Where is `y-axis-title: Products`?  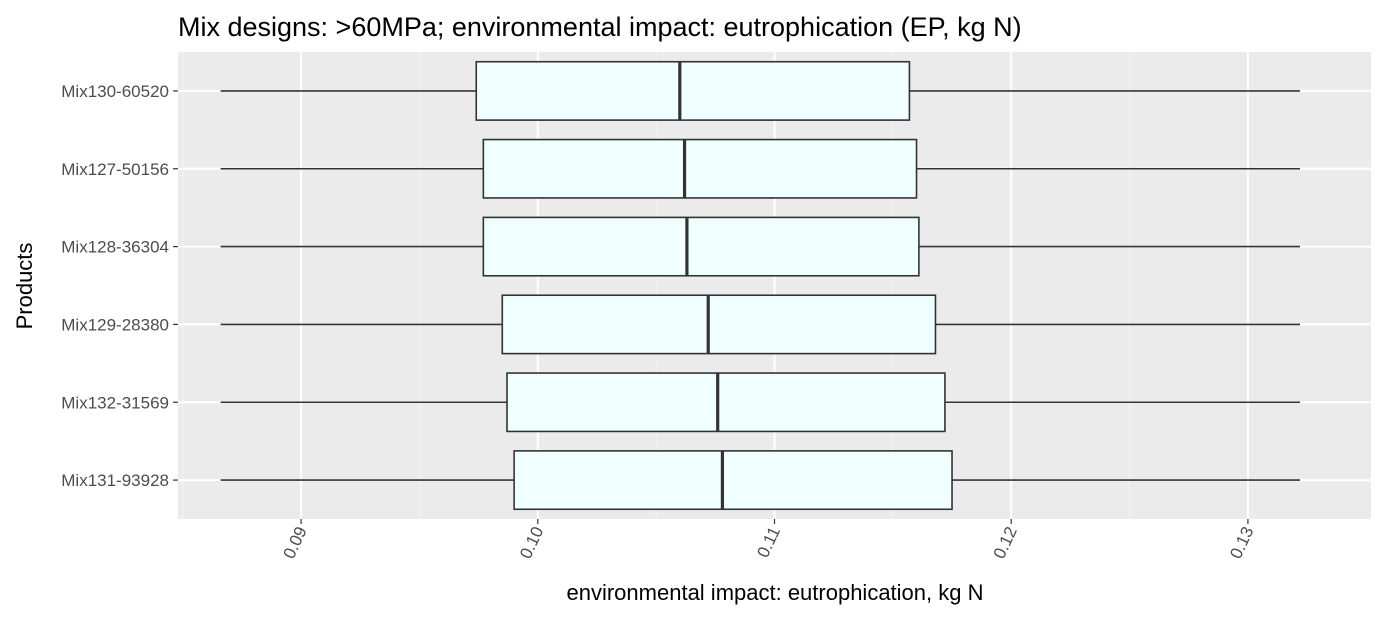
y-axis-title: Products is located at coordinates (24, 286).